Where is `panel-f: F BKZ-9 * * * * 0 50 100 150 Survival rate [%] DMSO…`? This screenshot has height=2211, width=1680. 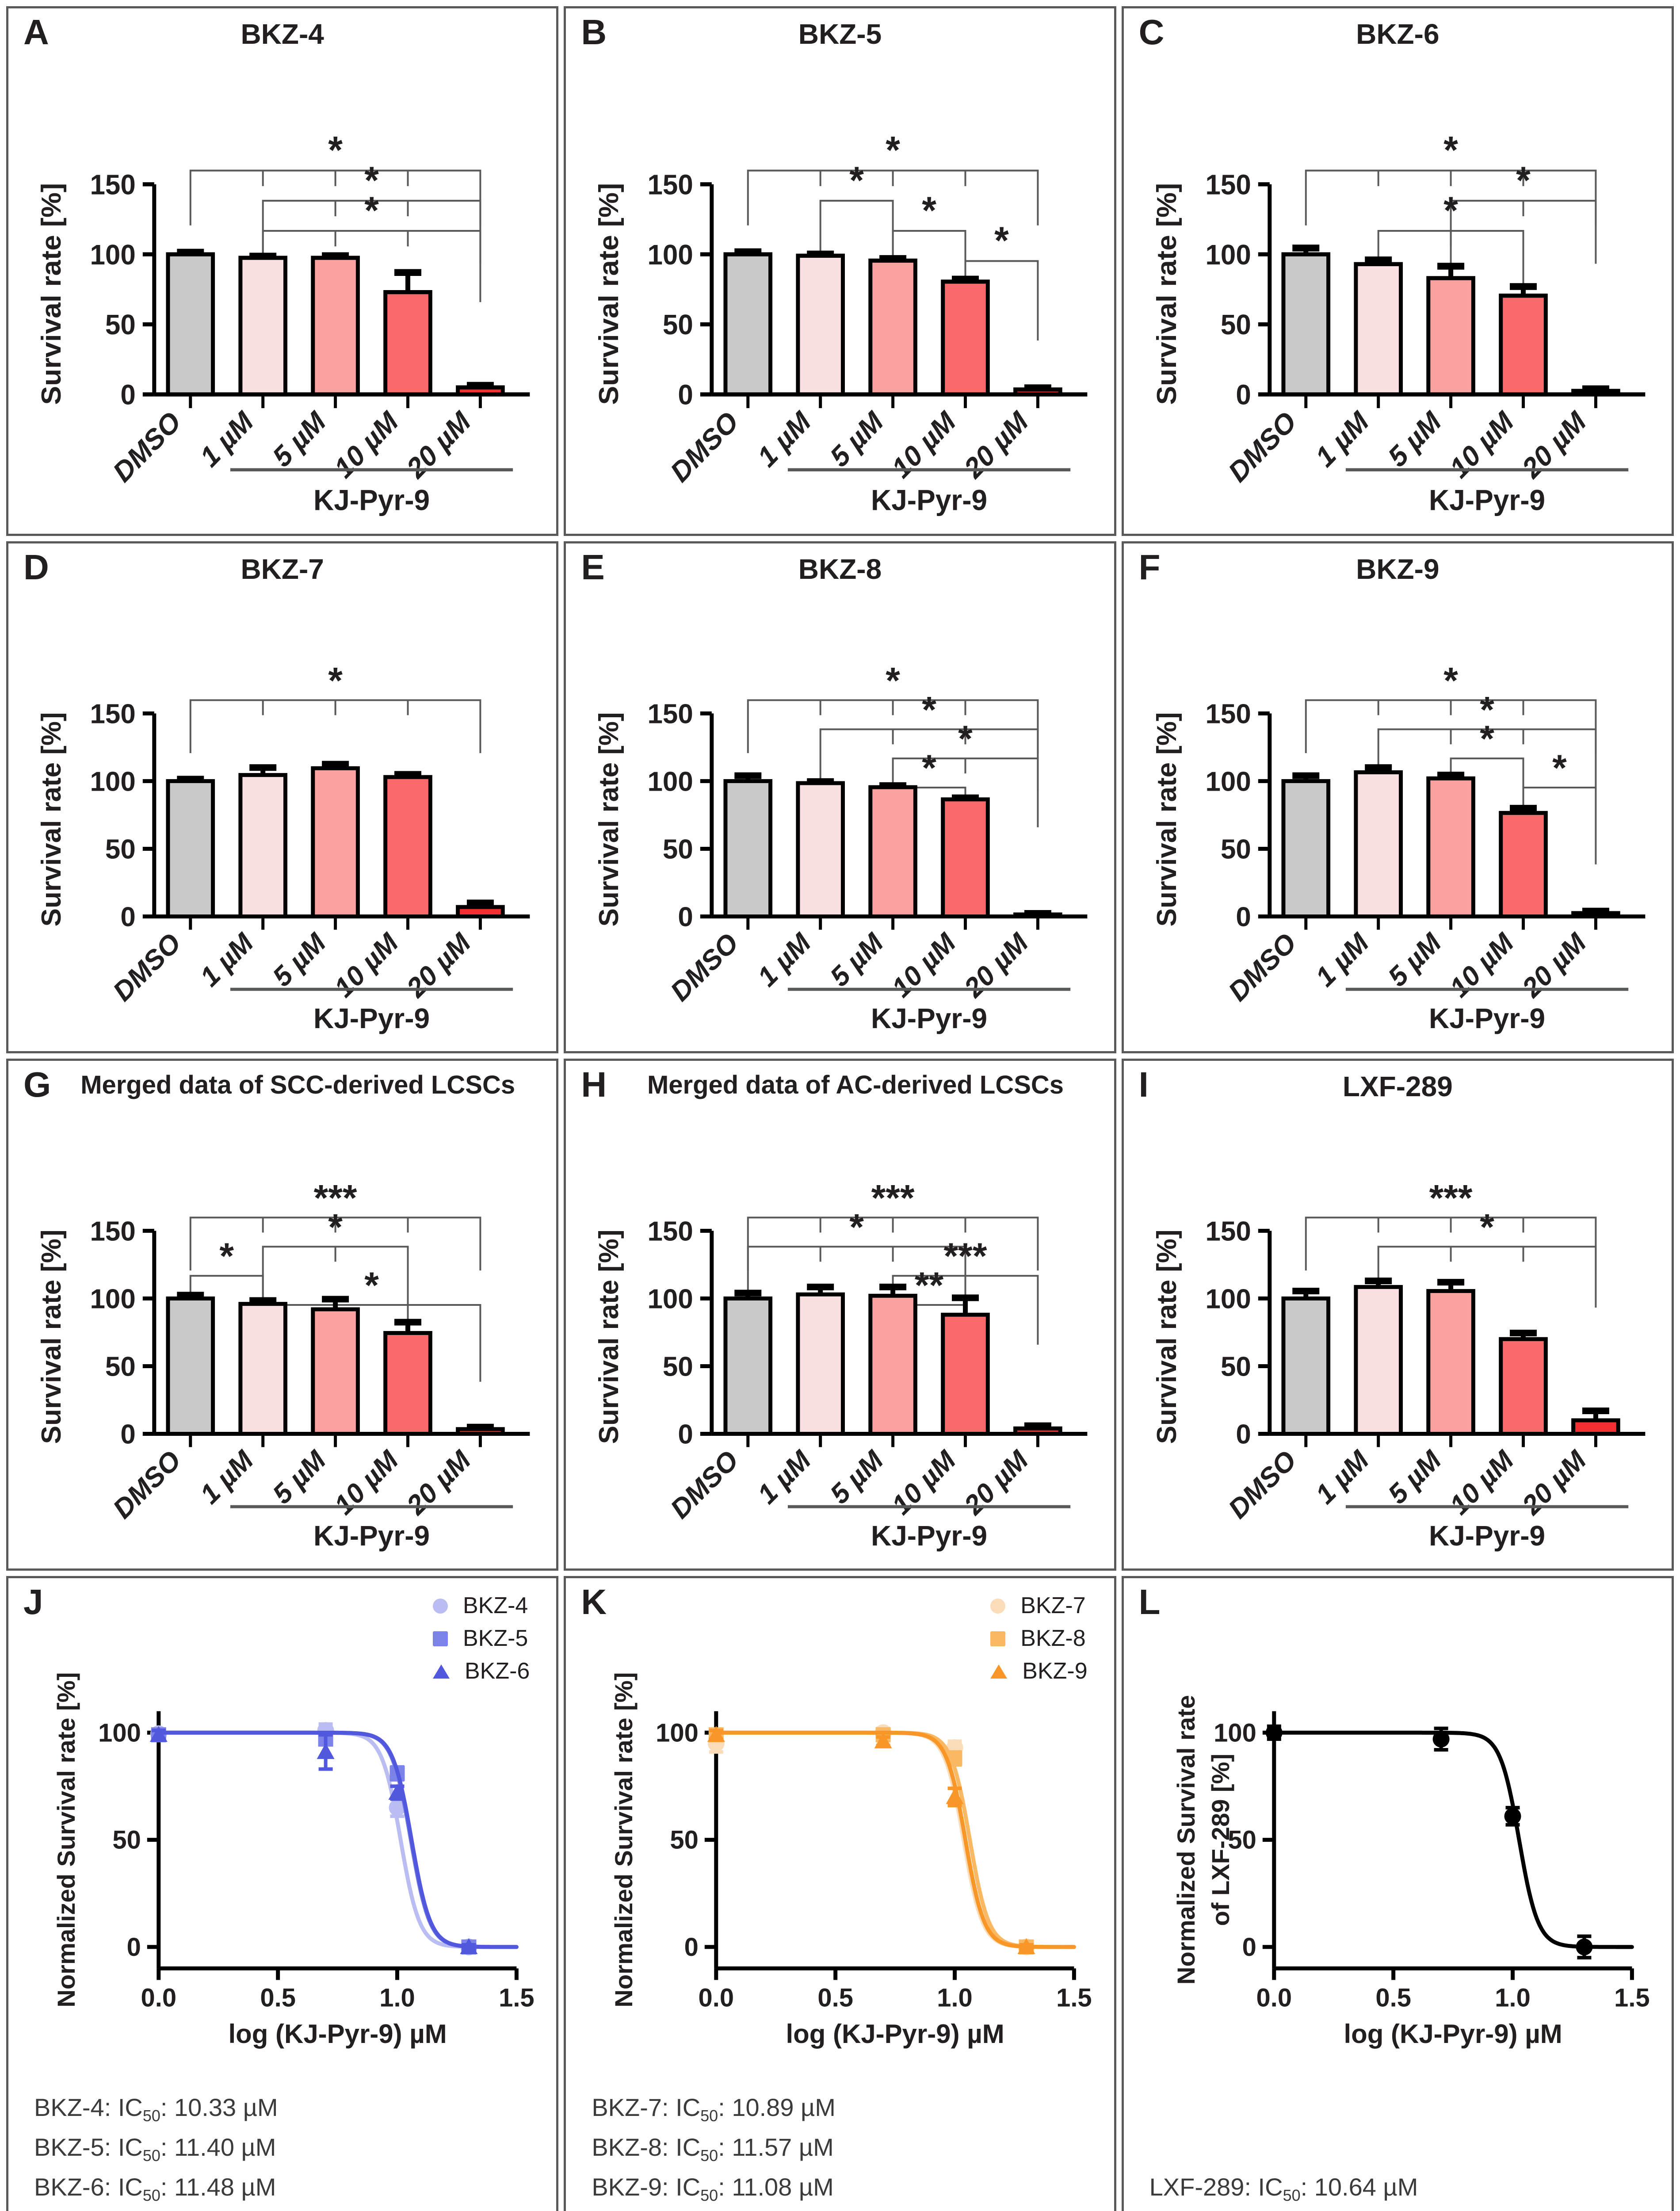 panel-f: F BKZ-9 * * * * 0 50 100 150 Survival rate [%] DMSO… is located at coordinates (1397, 797).